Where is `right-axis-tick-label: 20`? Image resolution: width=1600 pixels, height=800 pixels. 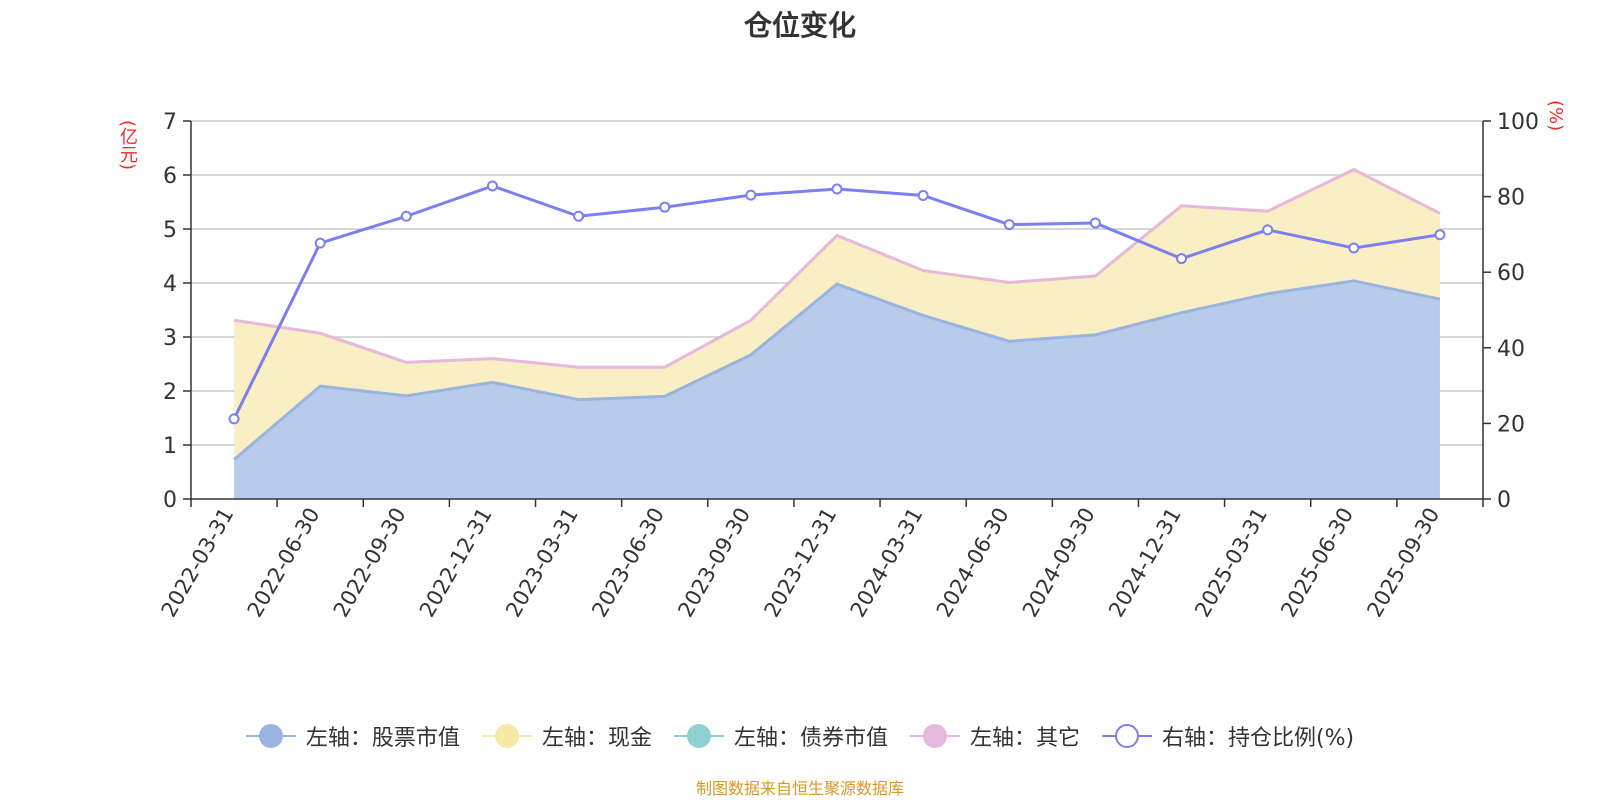 right-axis-tick-label: 20 is located at coordinates (1511, 424).